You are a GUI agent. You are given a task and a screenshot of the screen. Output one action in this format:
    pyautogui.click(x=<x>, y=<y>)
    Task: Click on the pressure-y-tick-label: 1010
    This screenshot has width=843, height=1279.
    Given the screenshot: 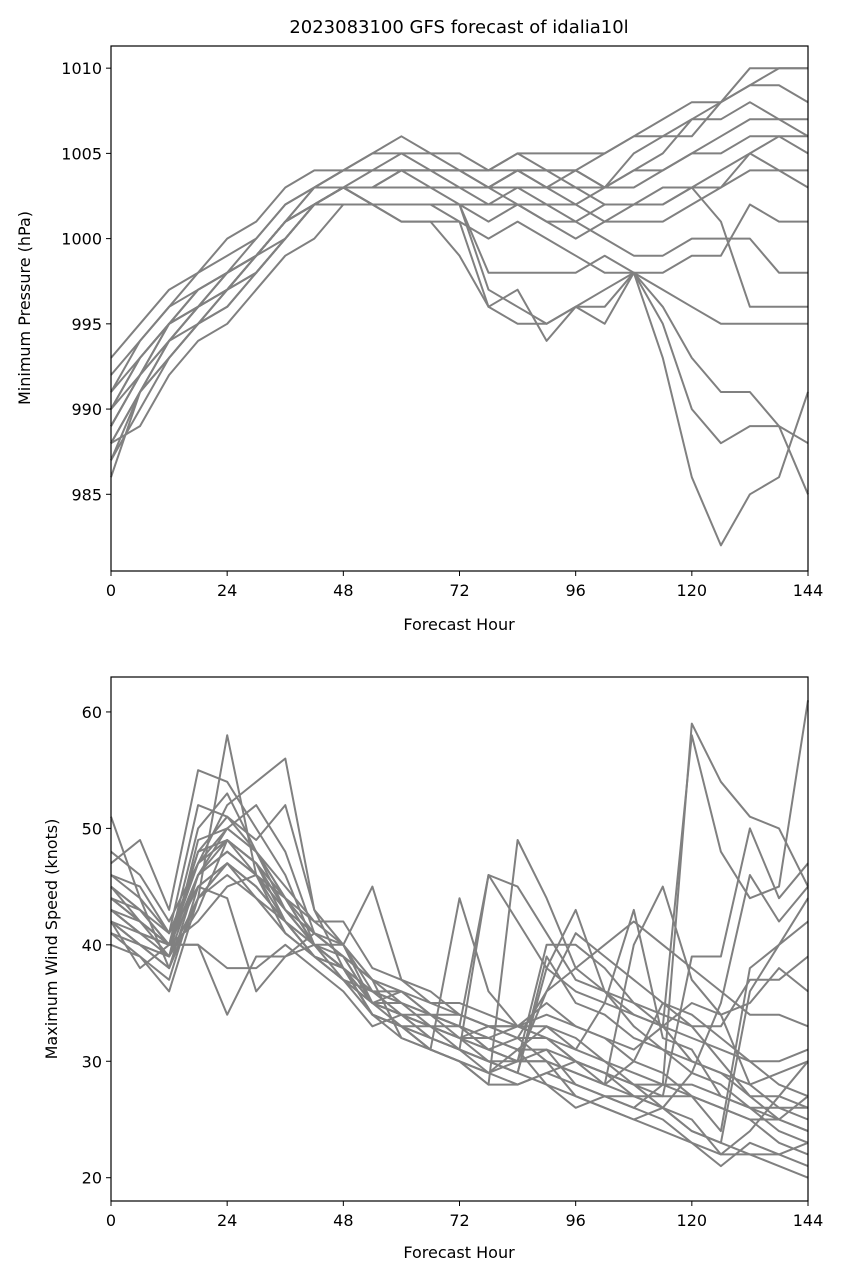 What is the action you would take?
    pyautogui.click(x=81, y=68)
    